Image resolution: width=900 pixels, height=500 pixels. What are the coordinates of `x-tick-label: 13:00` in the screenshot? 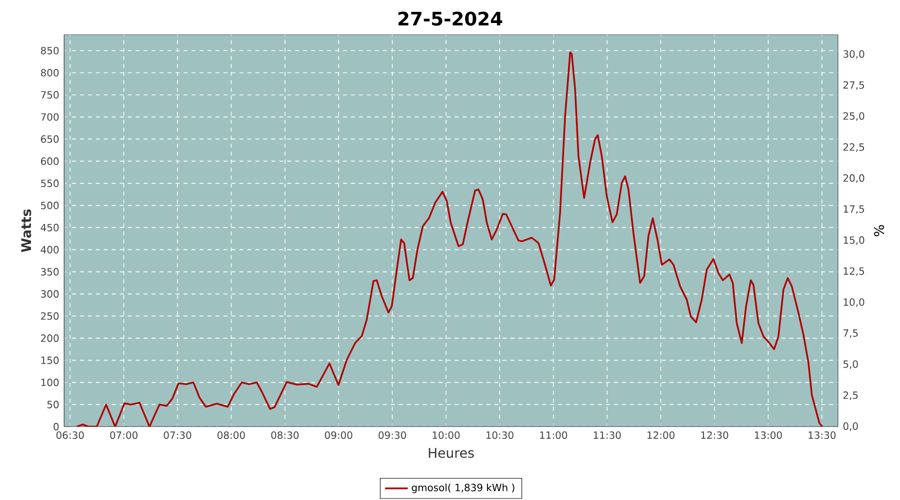 It's located at (768, 435).